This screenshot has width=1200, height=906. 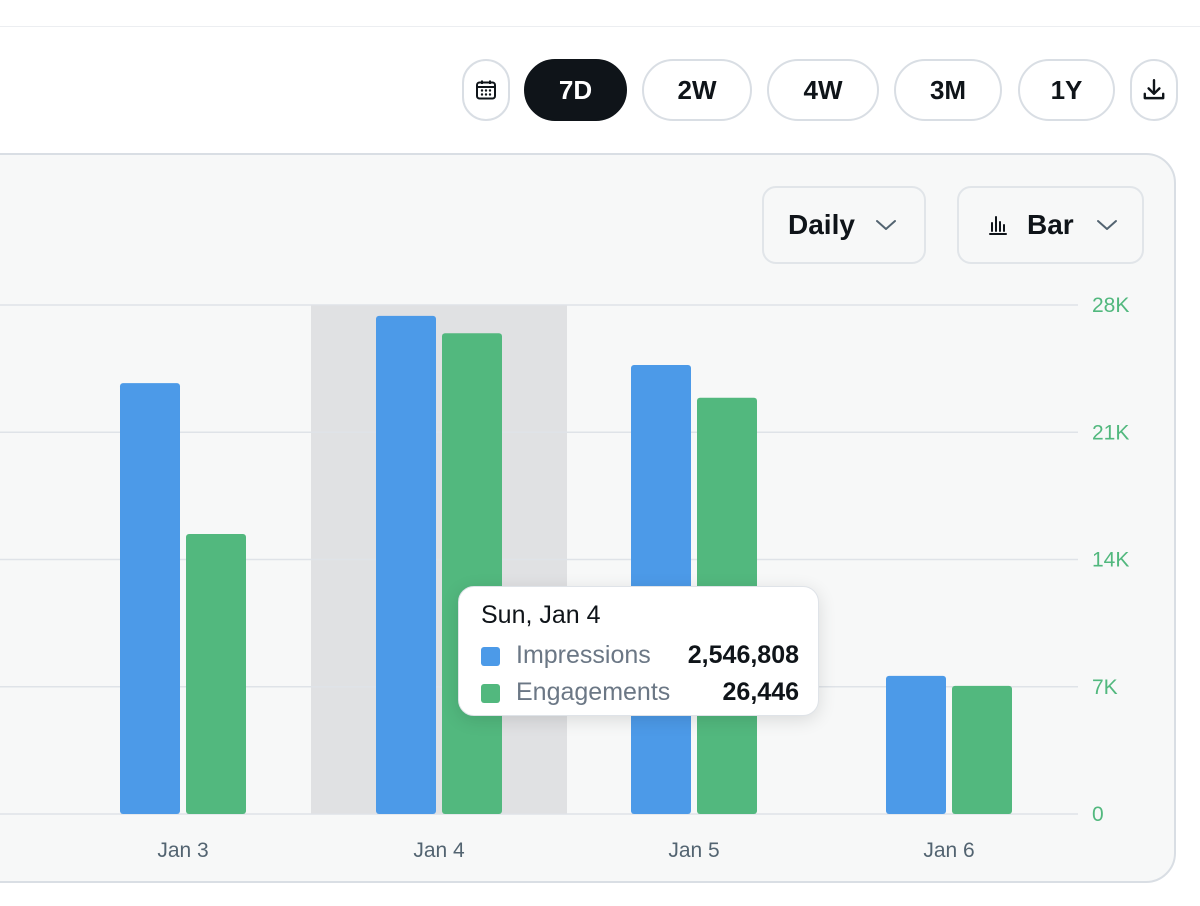 I want to click on y-tick-label: 21K, so click(x=1110, y=432).